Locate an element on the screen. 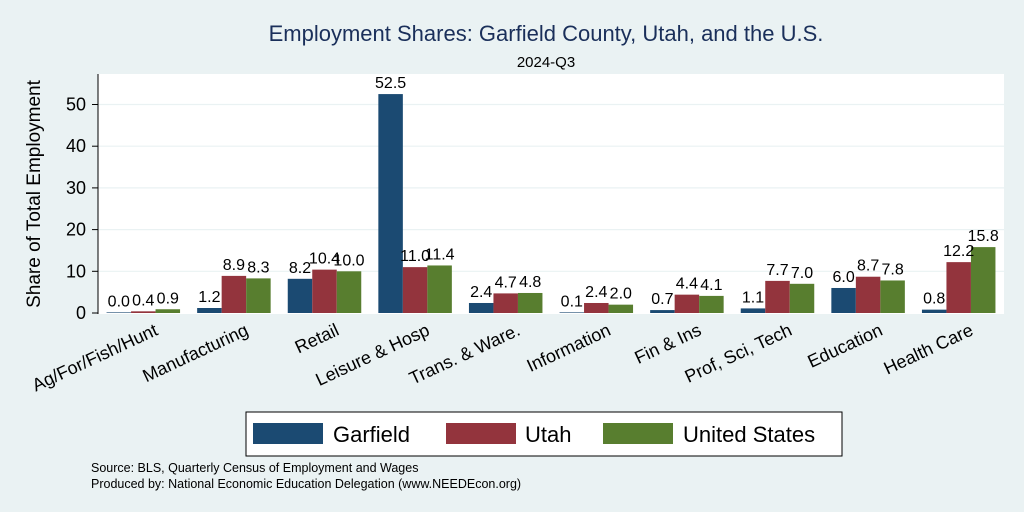 Image resolution: width=1024 pixels, height=512 pixels. data-label: 11.4 is located at coordinates (440, 254).